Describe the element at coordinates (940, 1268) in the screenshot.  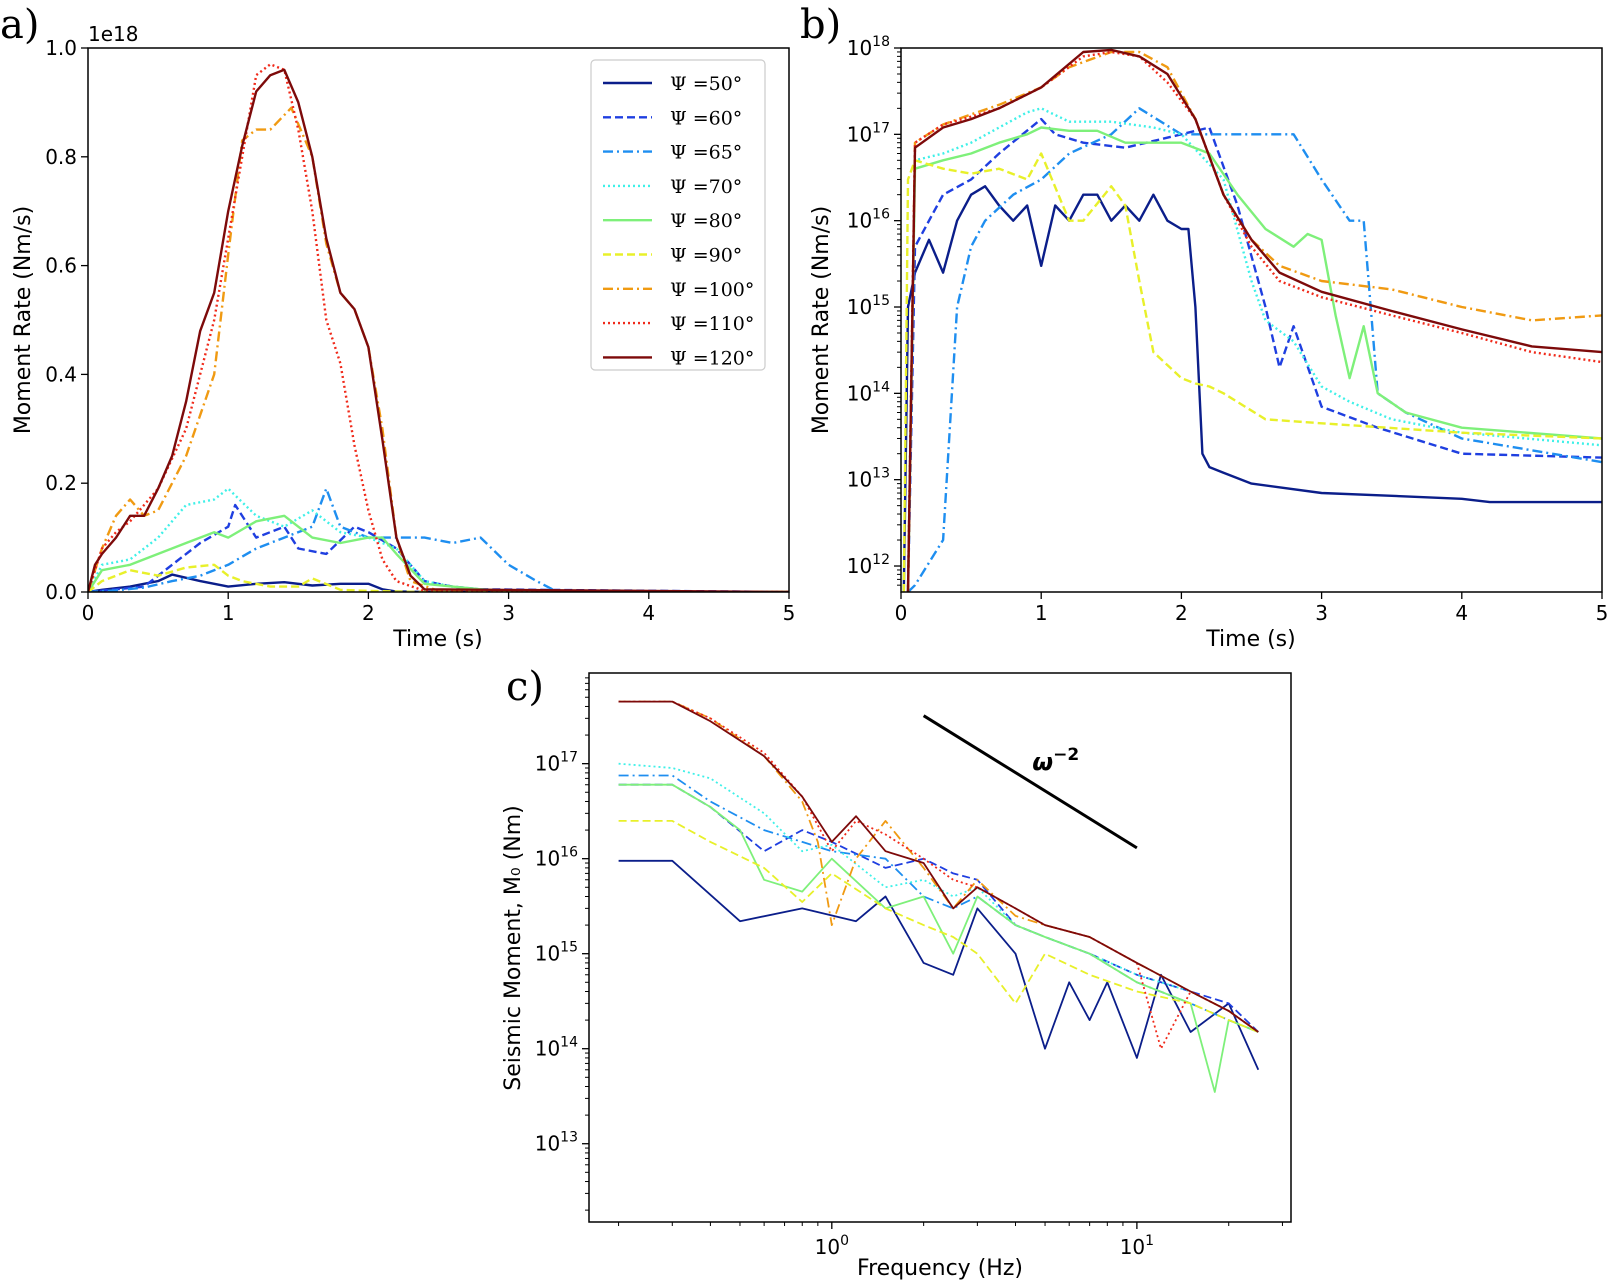
I see `x-axis-label-c: Frequency (Hz)` at that location.